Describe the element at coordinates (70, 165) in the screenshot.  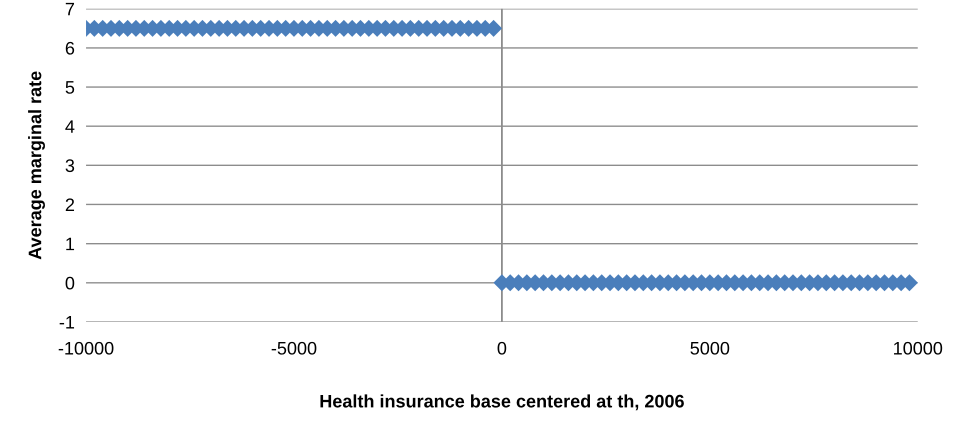
I see `y-tick-label: 3` at that location.